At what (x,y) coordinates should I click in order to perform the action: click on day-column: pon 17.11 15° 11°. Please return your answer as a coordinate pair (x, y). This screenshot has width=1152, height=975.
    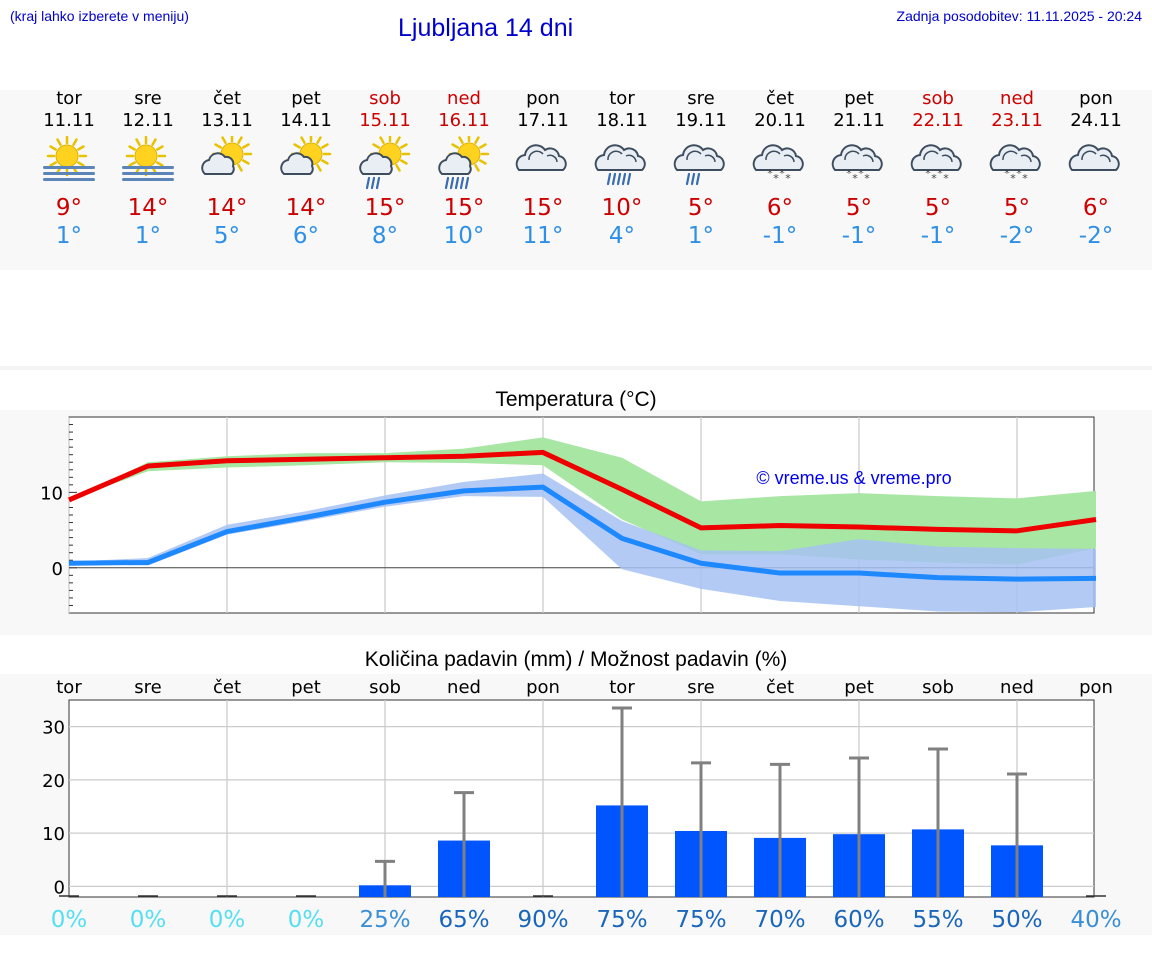
    Looking at the image, I should click on (543, 169).